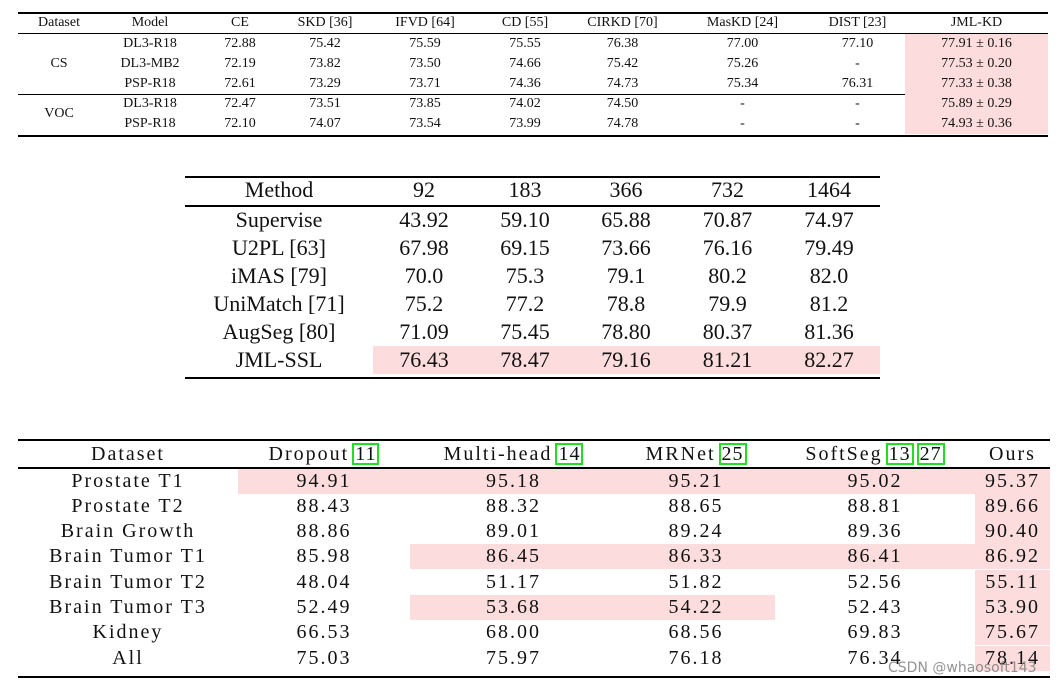  What do you see at coordinates (325, 123) in the screenshot?
I see `value-cell: 74.07` at bounding box center [325, 123].